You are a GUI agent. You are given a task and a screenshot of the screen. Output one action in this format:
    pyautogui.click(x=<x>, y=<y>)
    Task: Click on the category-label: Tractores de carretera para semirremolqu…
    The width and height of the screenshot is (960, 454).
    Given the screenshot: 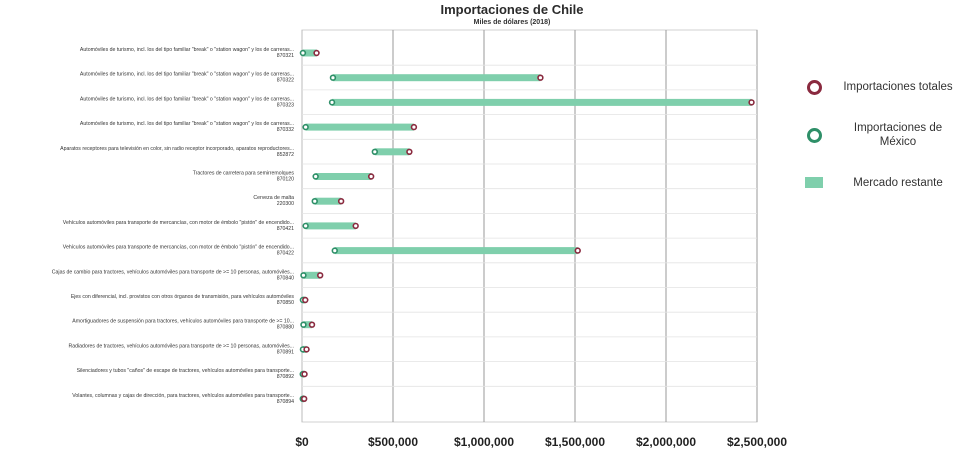 What is the action you would take?
    pyautogui.click(x=244, y=174)
    